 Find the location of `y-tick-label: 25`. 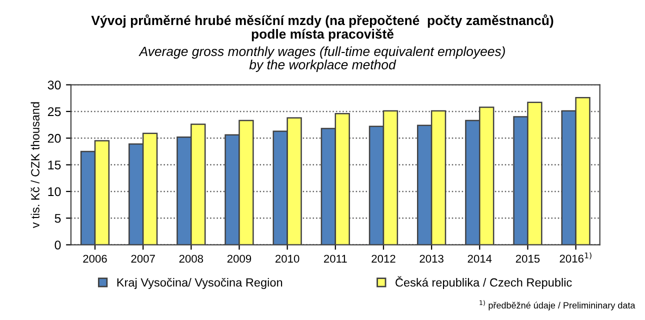

y-tick-label: 25 is located at coordinates (54, 111).